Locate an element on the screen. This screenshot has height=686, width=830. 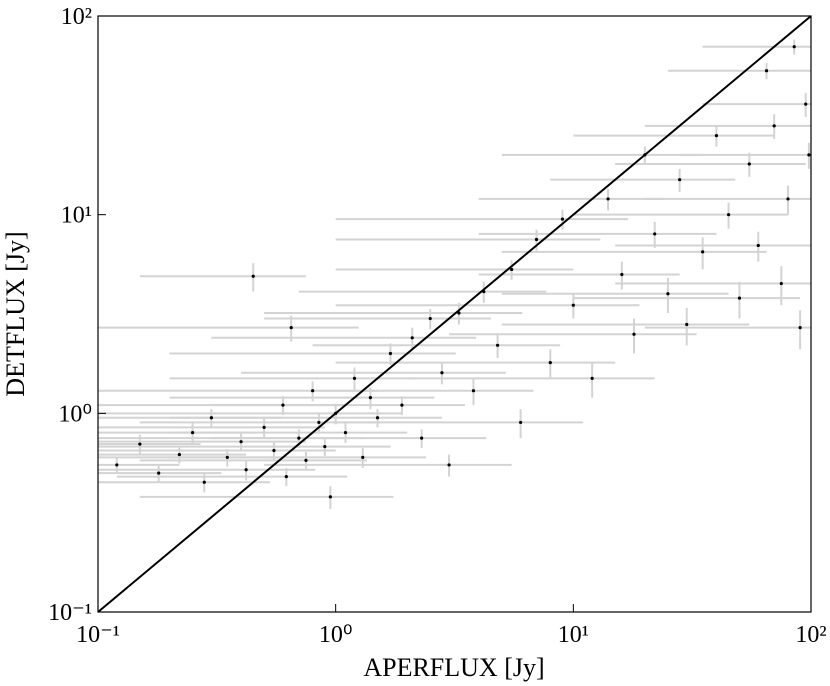
y-axis-label: DETFLUX [Jy] is located at coordinates (15, 313).